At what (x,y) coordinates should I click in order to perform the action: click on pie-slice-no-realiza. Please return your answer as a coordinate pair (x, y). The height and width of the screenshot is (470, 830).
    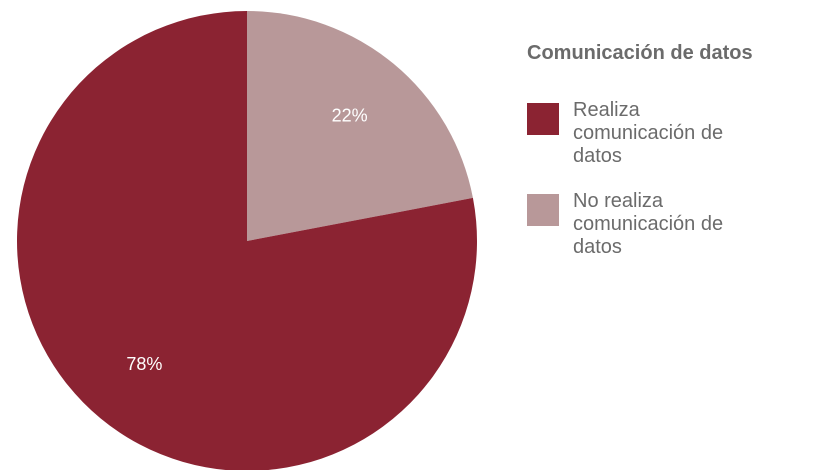
    Looking at the image, I should click on (360, 126).